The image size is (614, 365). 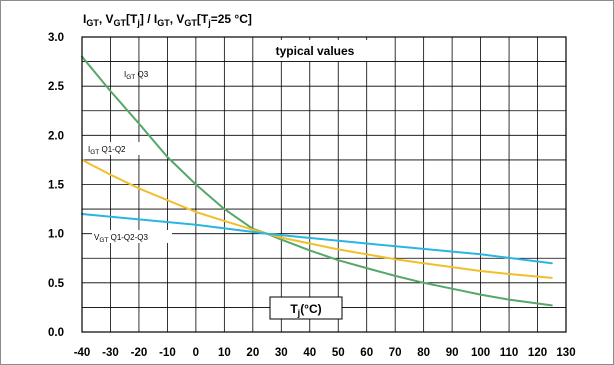 I want to click on x-tick-label: 40, so click(x=309, y=353).